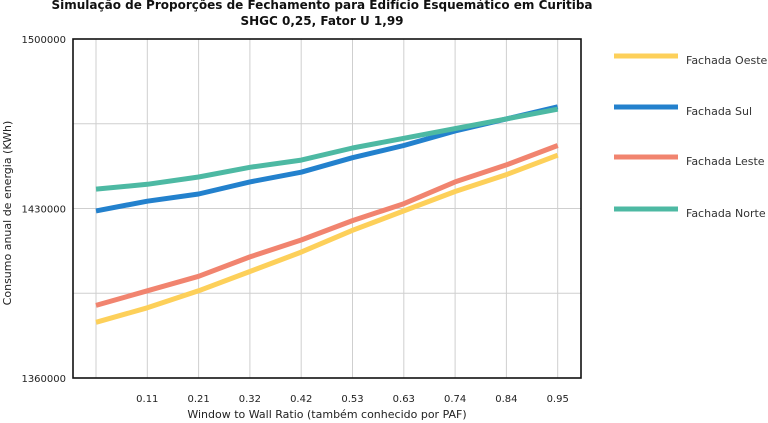 The width and height of the screenshot is (768, 423). Describe the element at coordinates (506, 399) in the screenshot. I see `x-tick-label: 0.84` at that location.